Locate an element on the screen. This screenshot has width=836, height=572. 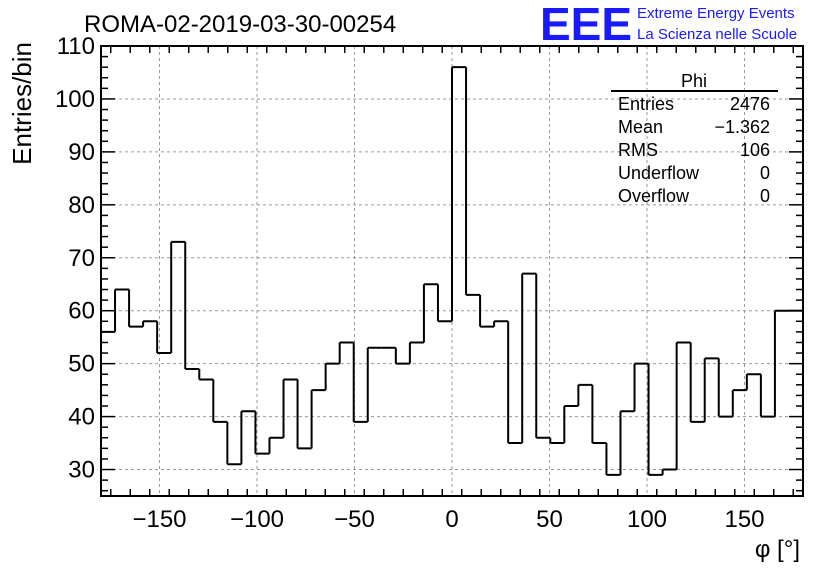
y-tick-labels: 30 40 50 60 70 80 90 100 110 is located at coordinates (75, 258).